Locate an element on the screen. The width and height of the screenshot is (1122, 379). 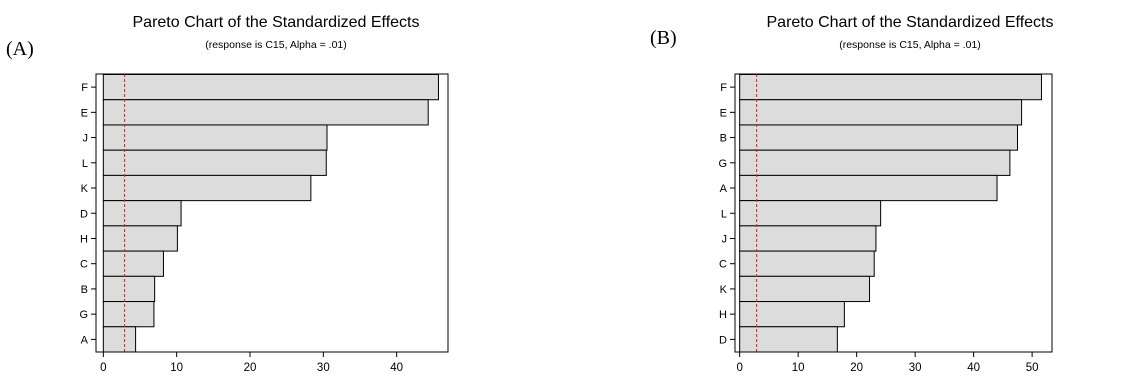
panel-a-label: (A) is located at coordinates (20, 49).